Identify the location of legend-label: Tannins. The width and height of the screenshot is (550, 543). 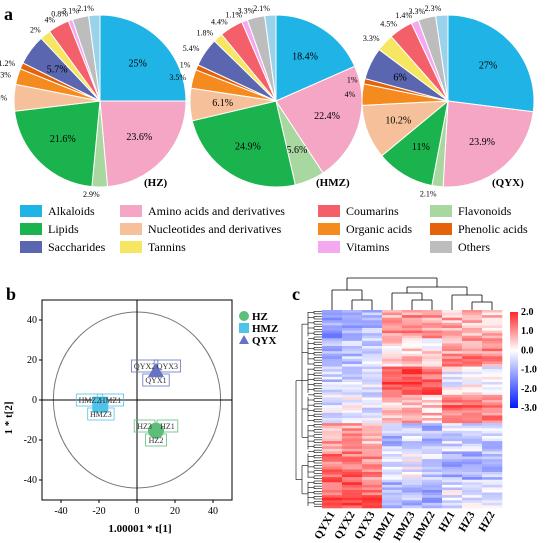
(167, 247).